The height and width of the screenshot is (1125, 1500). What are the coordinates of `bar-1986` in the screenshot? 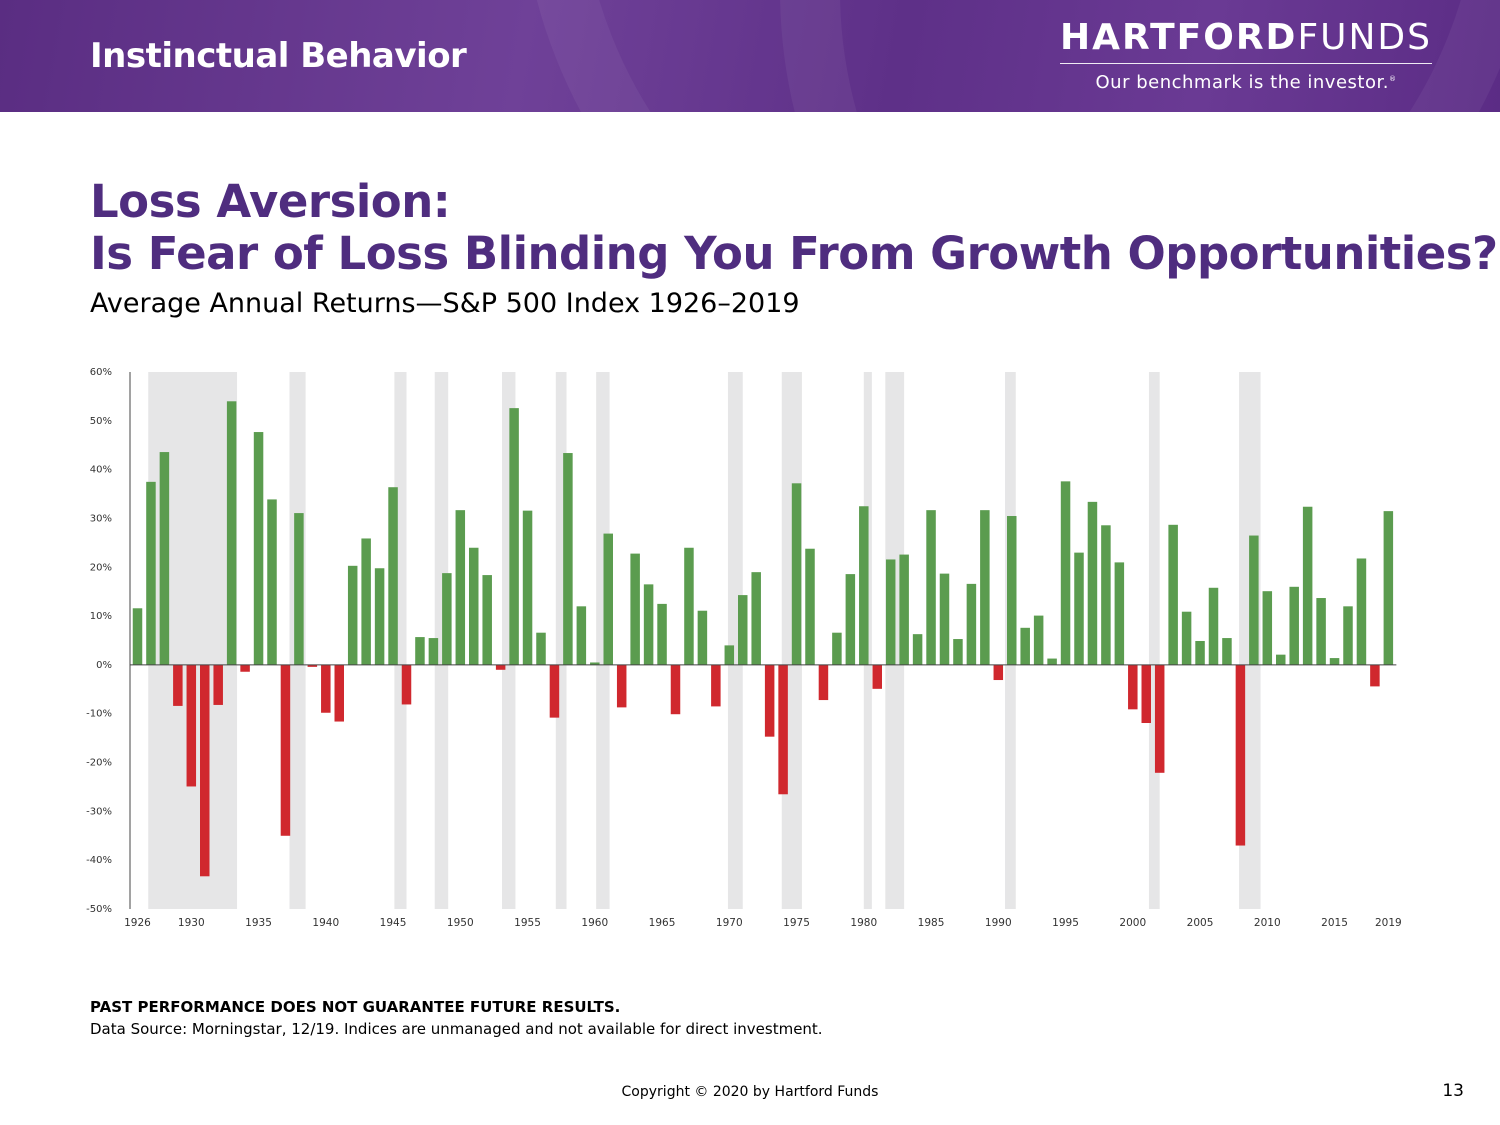 It's located at (944, 619).